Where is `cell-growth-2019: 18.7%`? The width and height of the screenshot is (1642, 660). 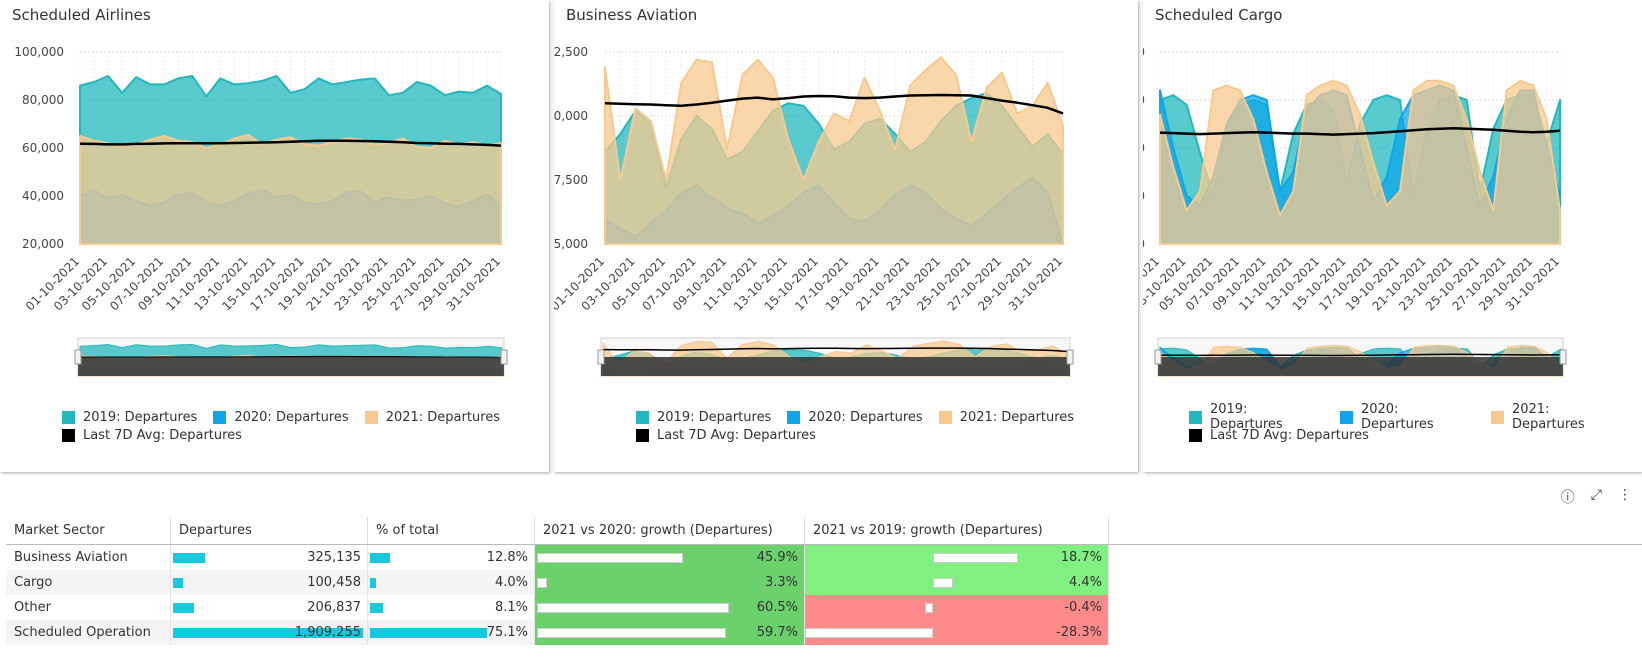 cell-growth-2019: 18.7% is located at coordinates (957, 557).